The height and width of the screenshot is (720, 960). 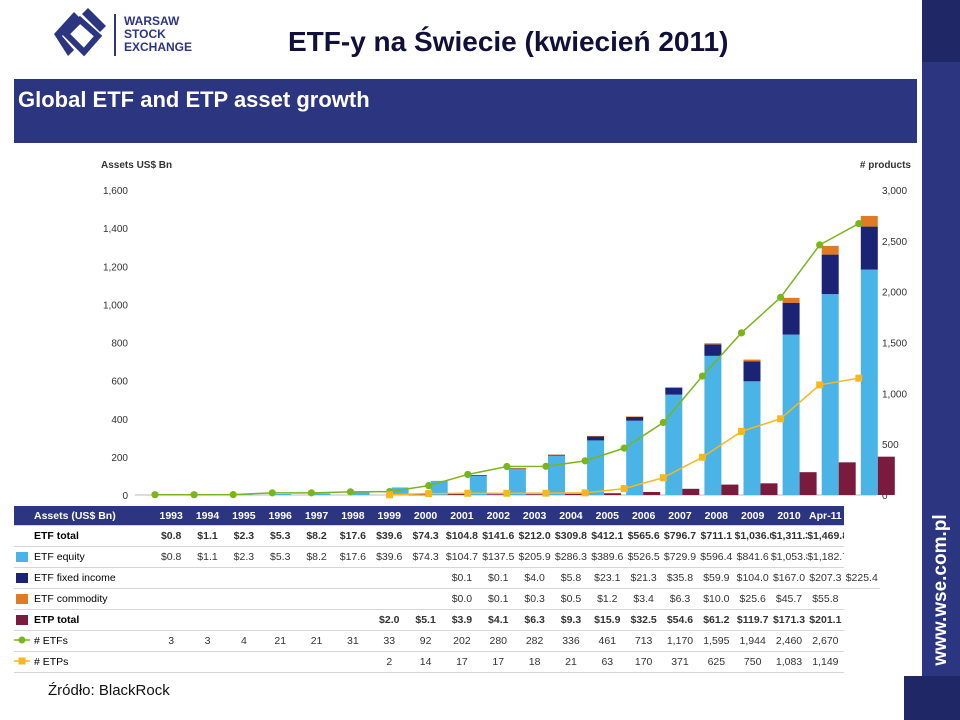 I want to click on header-year-cell: Apr-11, so click(x=825, y=516).